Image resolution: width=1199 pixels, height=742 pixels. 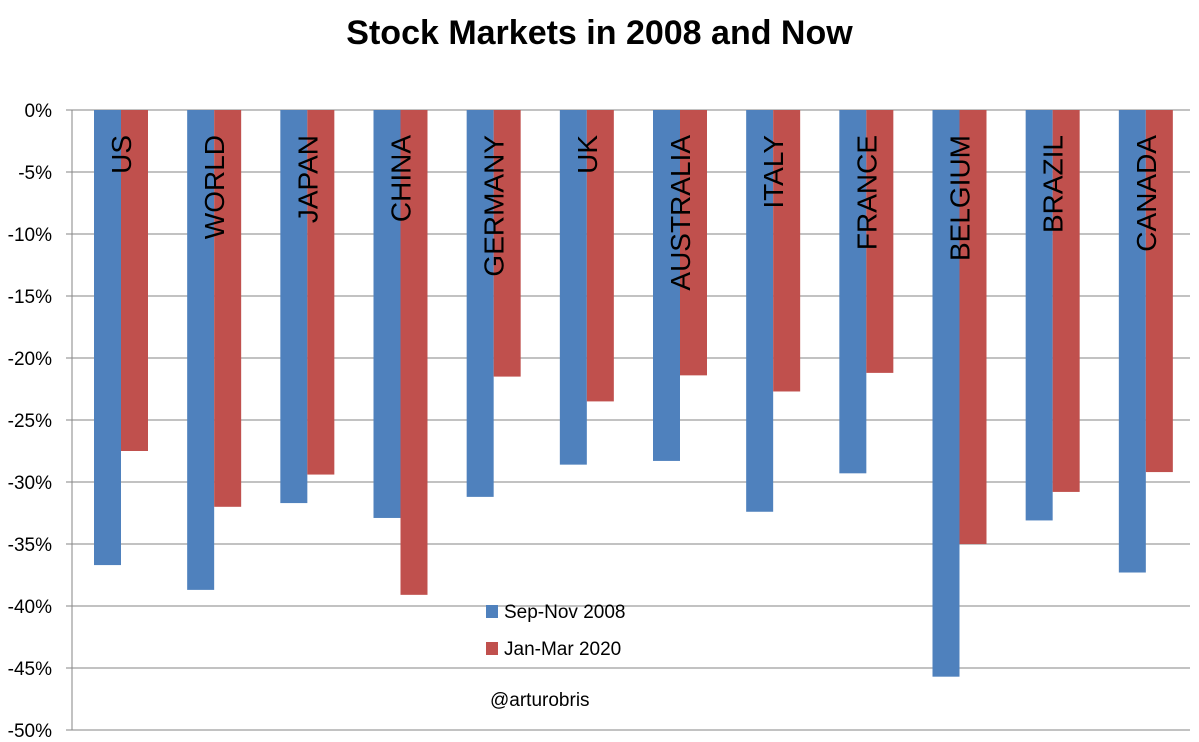 What do you see at coordinates (492, 611) in the screenshot?
I see `legend-swatch-sep-nov-2008` at bounding box center [492, 611].